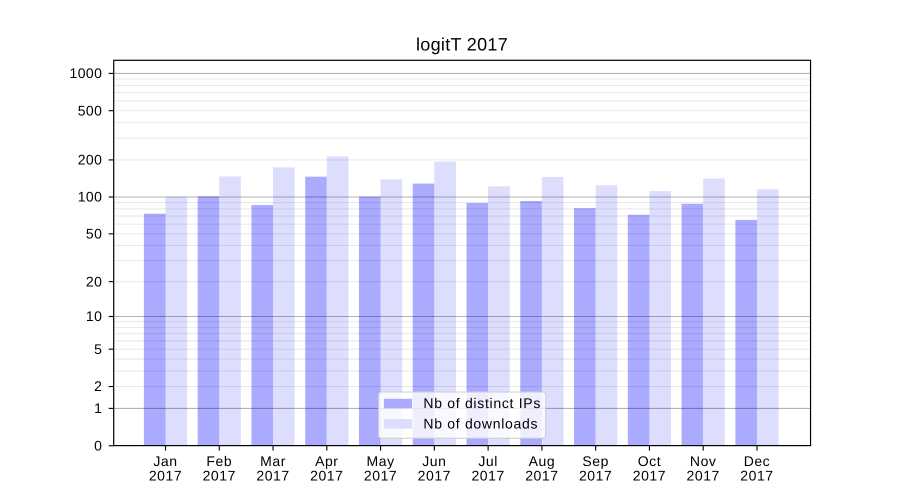 This screenshot has height=500, width=900. What do you see at coordinates (98, 408) in the screenshot?
I see `svg-text: 1` at bounding box center [98, 408].